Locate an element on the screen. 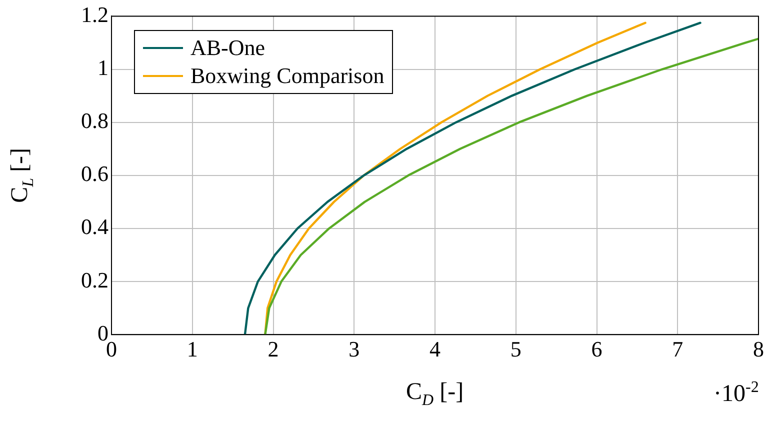  y-tick-label: 0.6 is located at coordinates (94, 173).